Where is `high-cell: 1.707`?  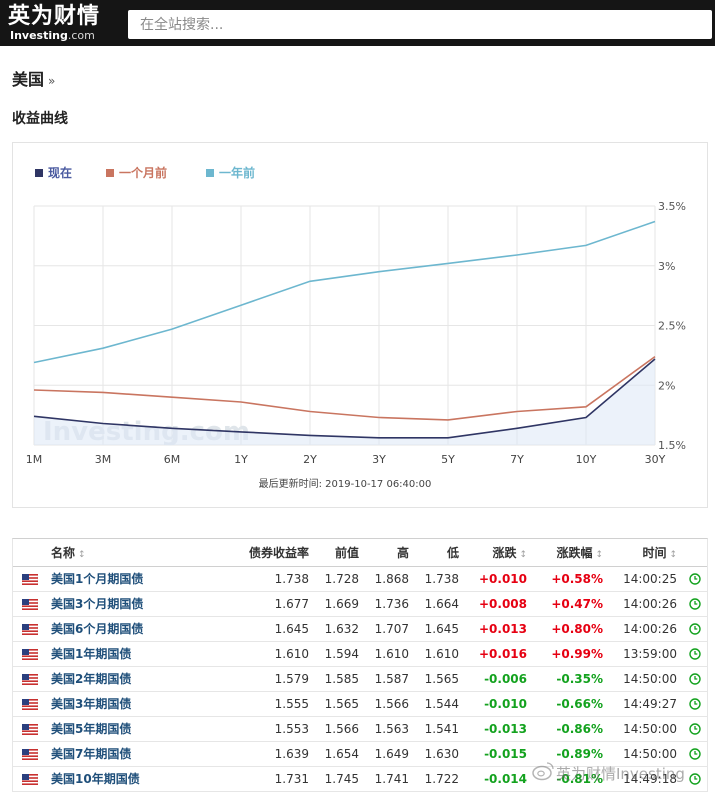
high-cell: 1.707 is located at coordinates (388, 629).